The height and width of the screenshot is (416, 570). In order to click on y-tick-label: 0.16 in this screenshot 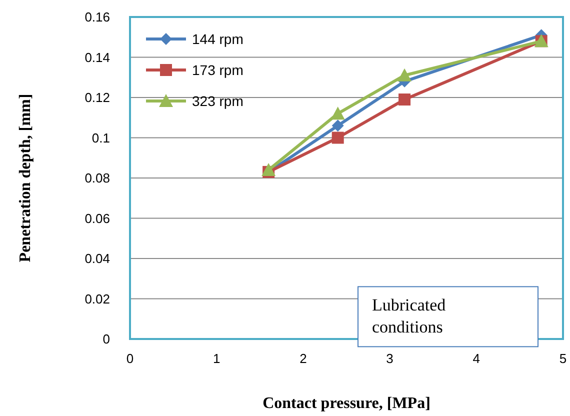, I will do `click(97, 17)`.